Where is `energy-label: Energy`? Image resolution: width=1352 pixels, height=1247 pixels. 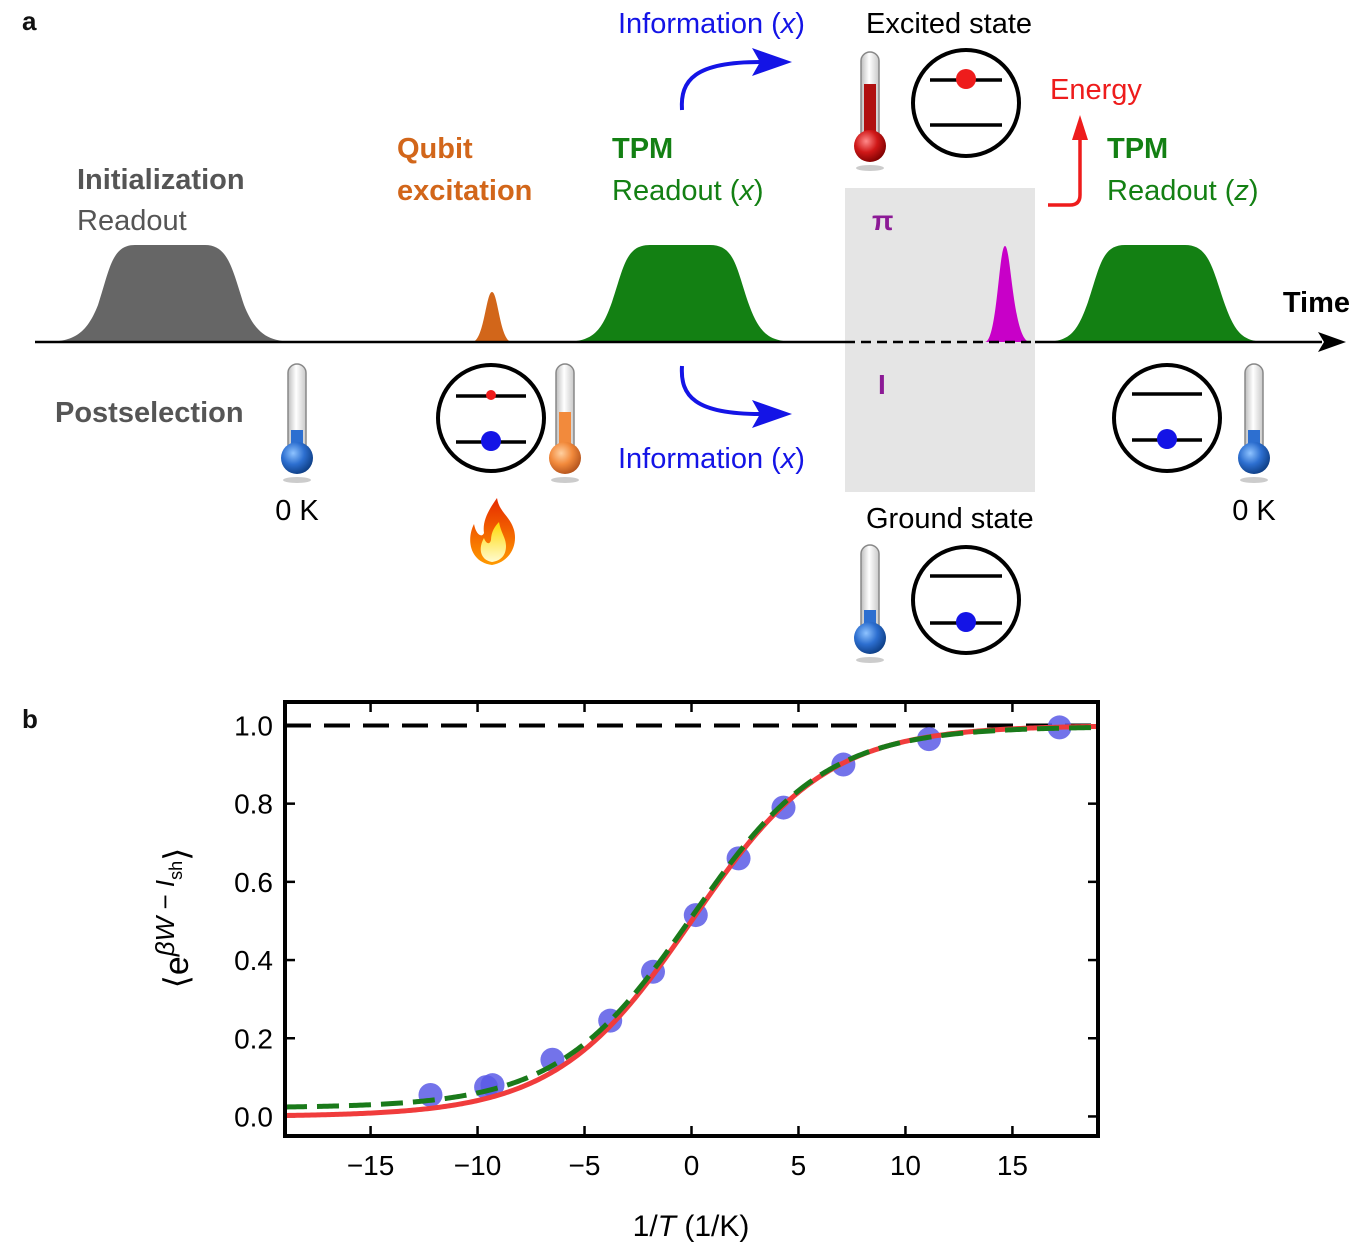
energy-label: Energy is located at coordinates (1096, 90).